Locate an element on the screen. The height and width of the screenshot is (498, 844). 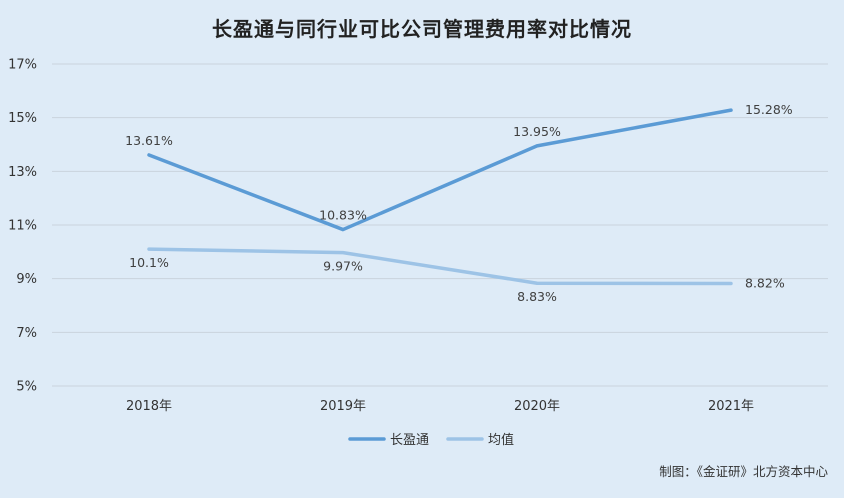
x-axis: 2018年 2019年 2020年 2021年 is located at coordinates (440, 406).